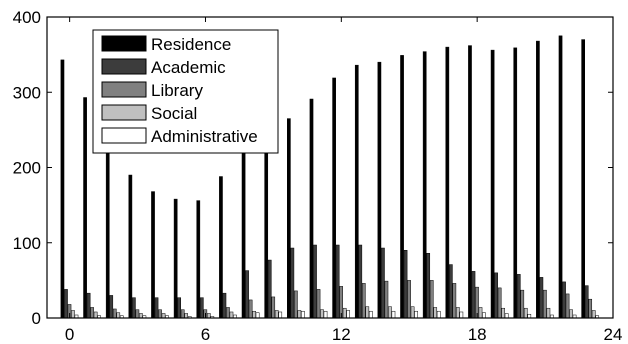 The image size is (628, 344). Describe the element at coordinates (205, 334) in the screenshot. I see `x-tick-label: 6` at that location.